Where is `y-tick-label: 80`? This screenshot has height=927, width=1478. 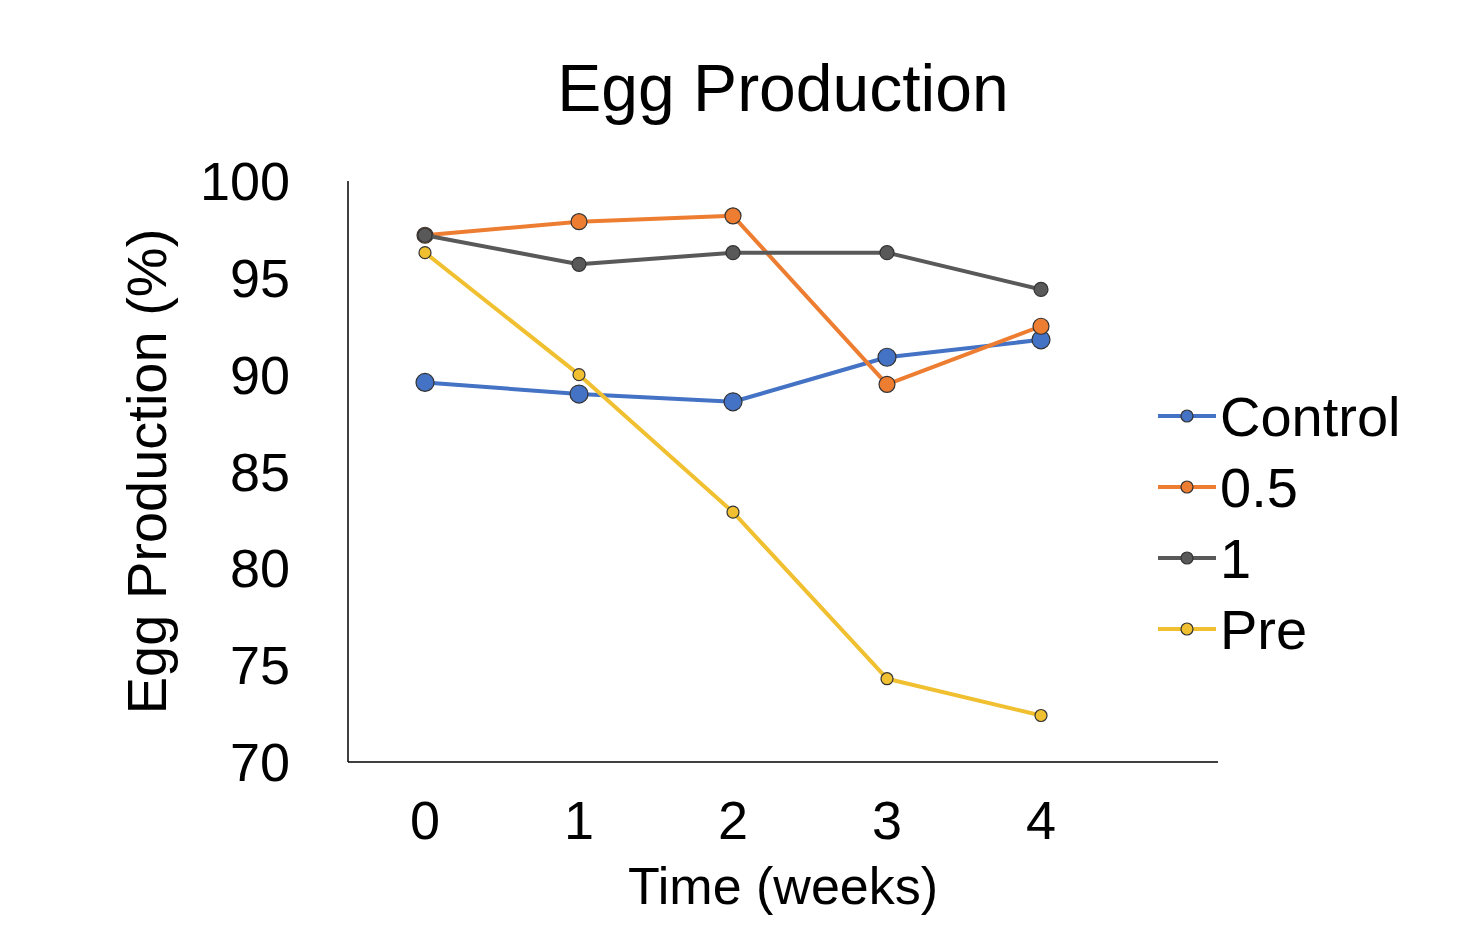 y-tick-label: 80 is located at coordinates (259, 568).